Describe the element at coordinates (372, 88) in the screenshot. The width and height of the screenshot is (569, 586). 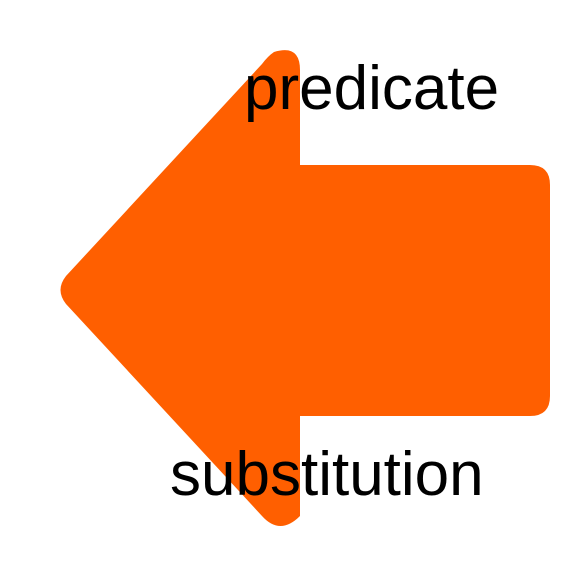
I see `predicate-label: predicate` at that location.